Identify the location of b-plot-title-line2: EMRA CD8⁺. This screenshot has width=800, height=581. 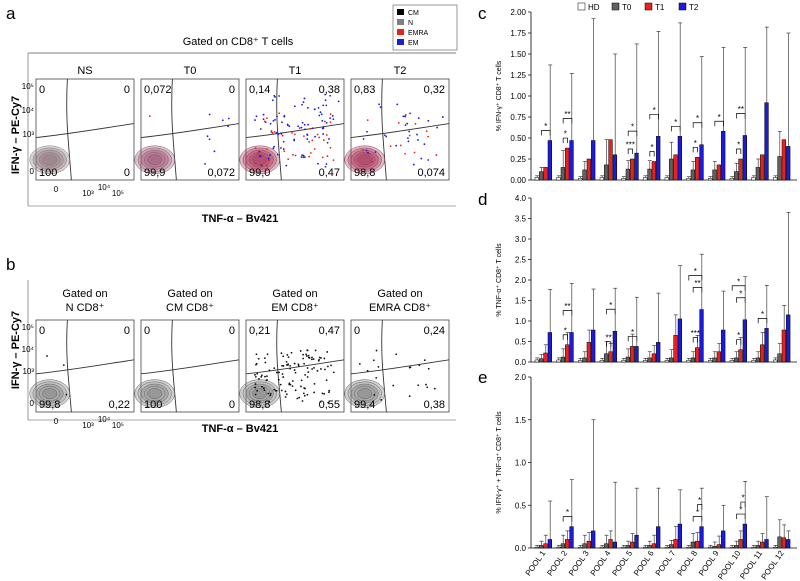
(400, 308).